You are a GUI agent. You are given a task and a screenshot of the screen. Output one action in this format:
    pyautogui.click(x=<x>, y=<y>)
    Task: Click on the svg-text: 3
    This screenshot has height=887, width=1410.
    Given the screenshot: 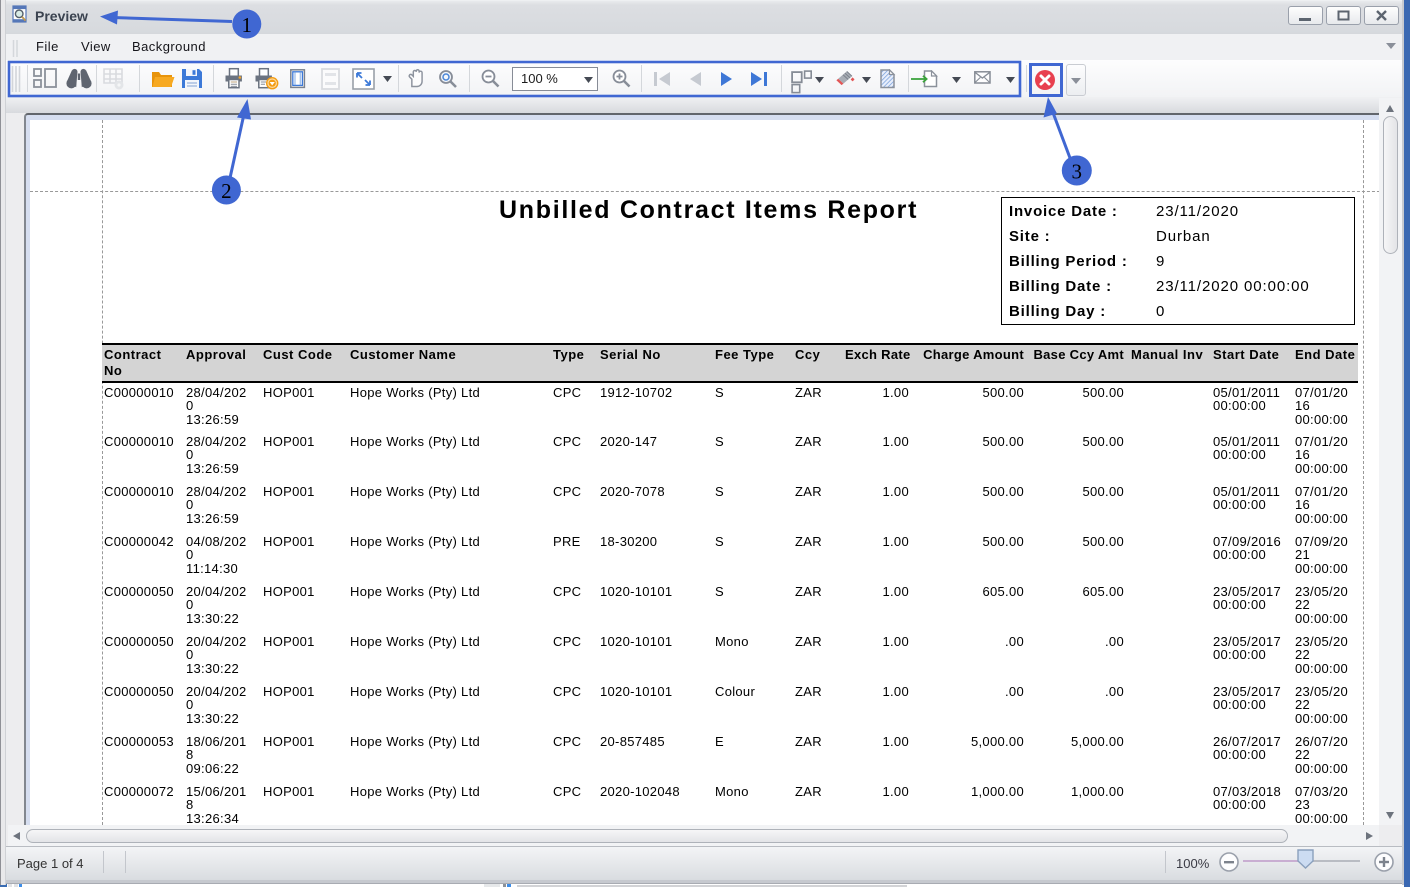 What is the action you would take?
    pyautogui.click(x=1077, y=172)
    